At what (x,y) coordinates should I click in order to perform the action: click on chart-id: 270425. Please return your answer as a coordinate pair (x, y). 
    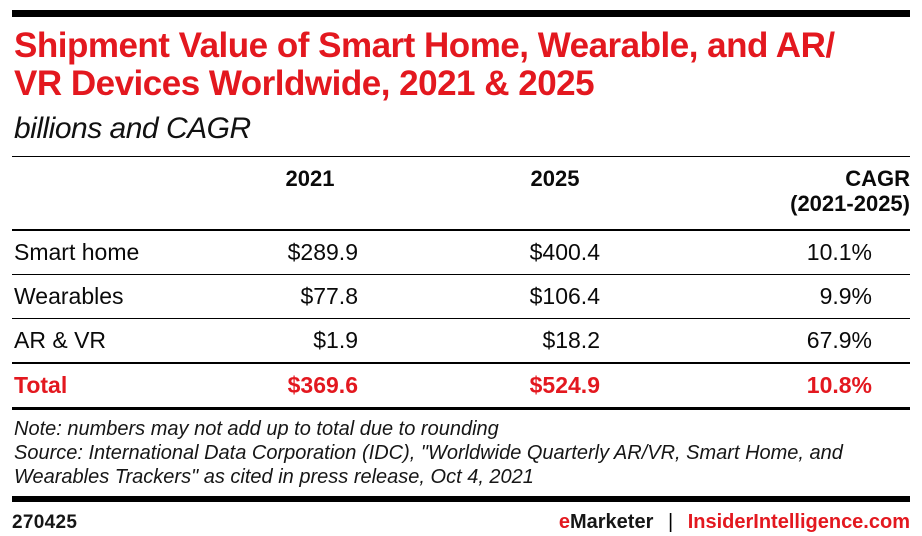
    Looking at the image, I should click on (45, 522).